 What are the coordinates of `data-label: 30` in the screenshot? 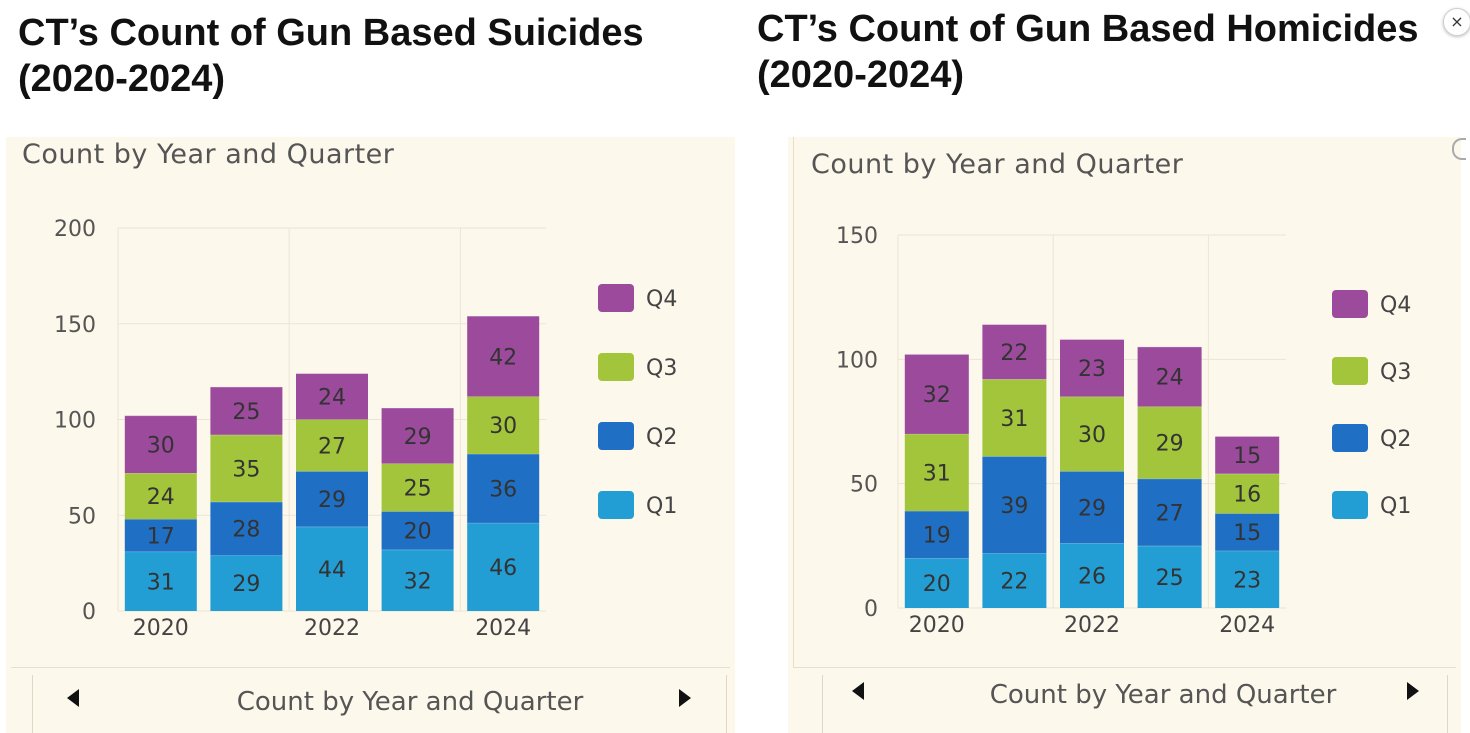 It's located at (161, 445).